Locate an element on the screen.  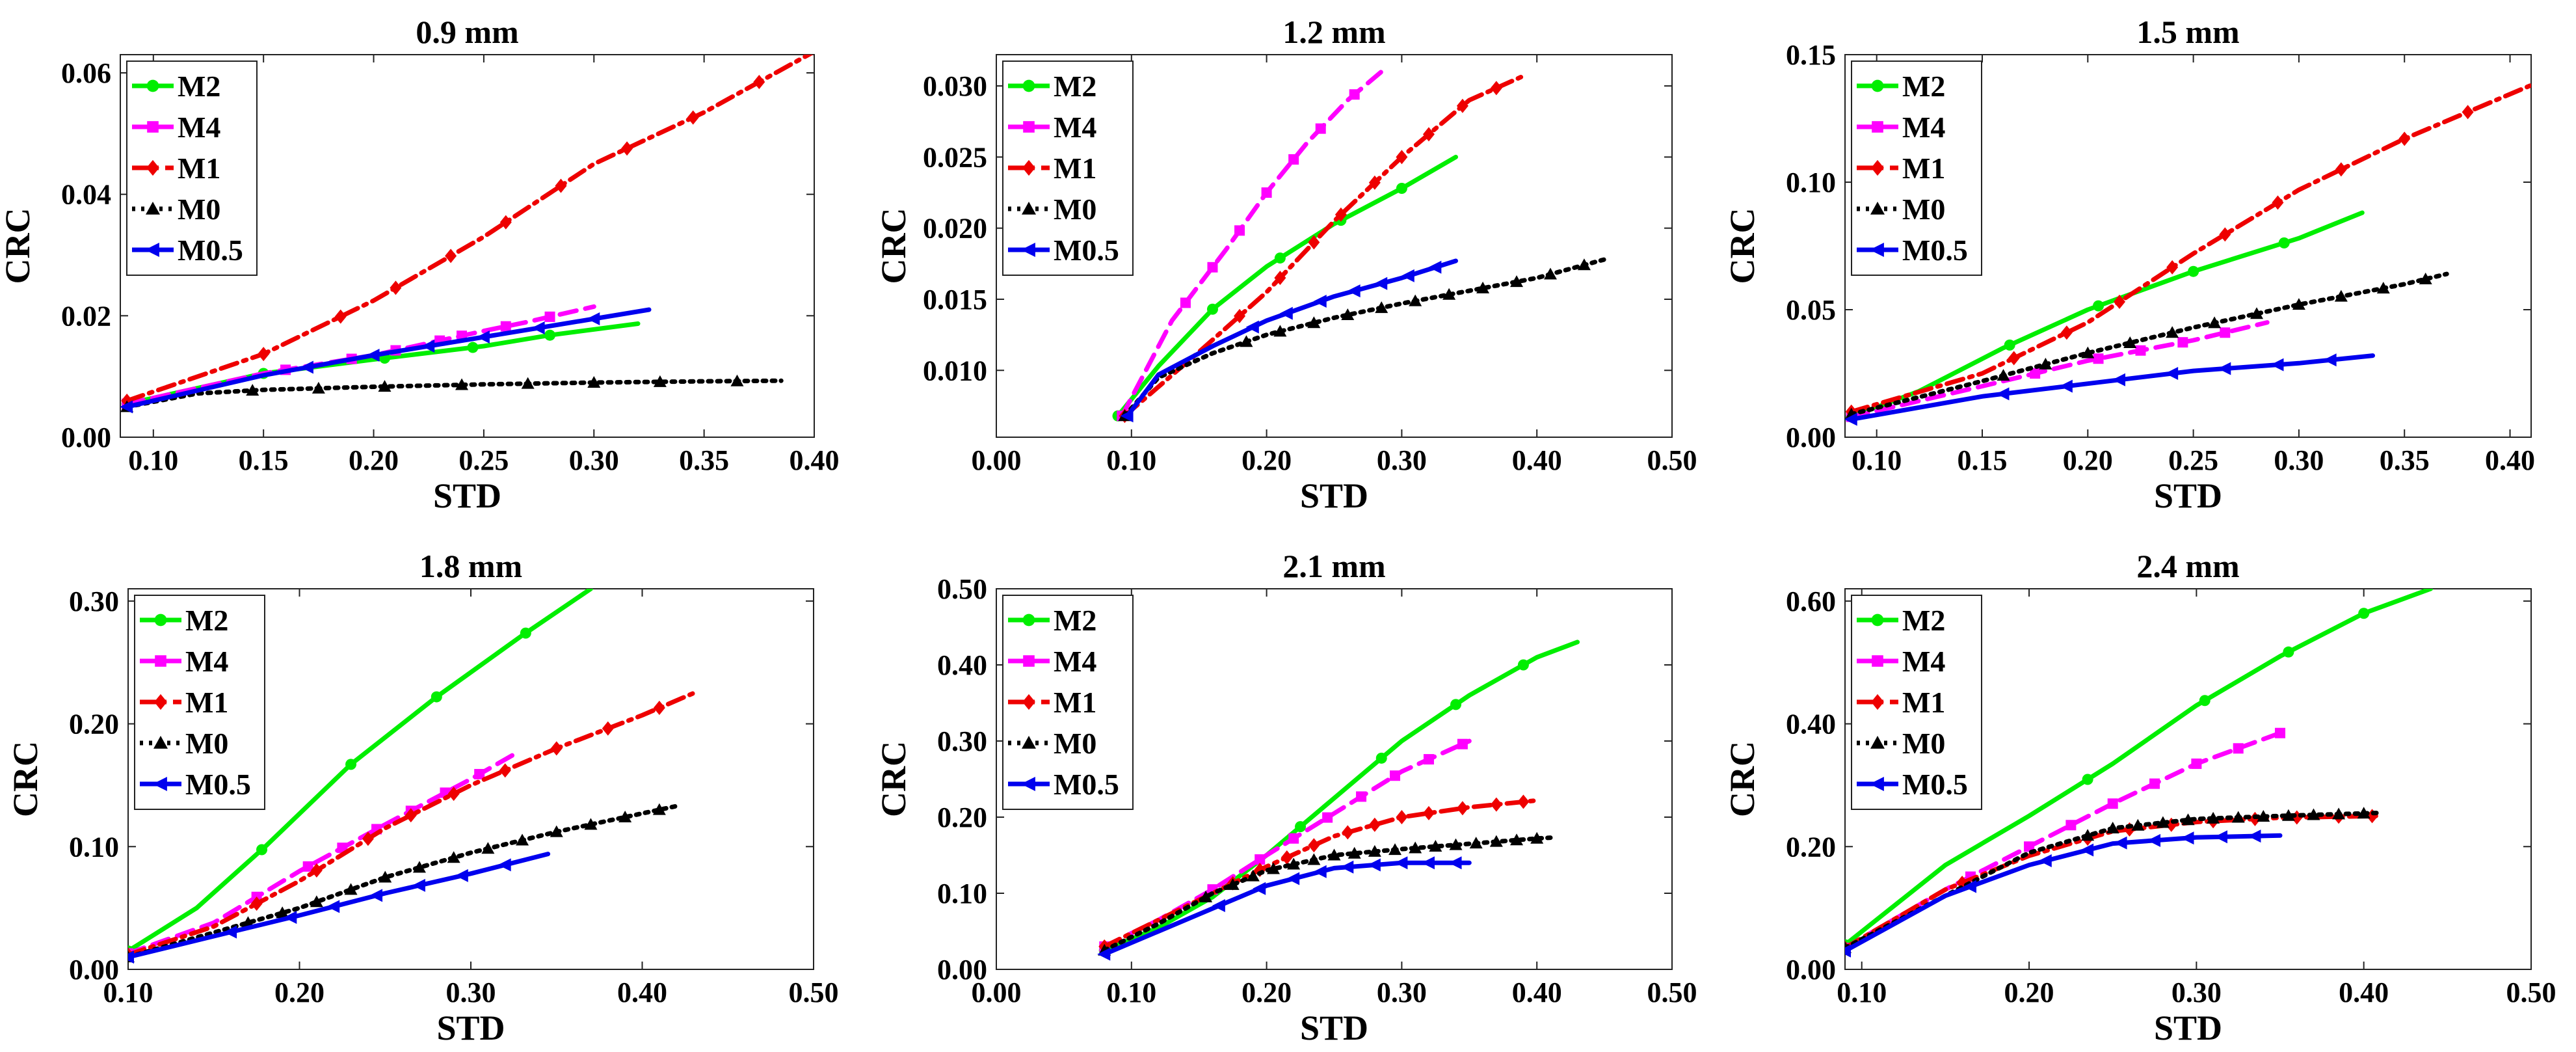
y-tick-label: 0.40 is located at coordinates (1811, 724).